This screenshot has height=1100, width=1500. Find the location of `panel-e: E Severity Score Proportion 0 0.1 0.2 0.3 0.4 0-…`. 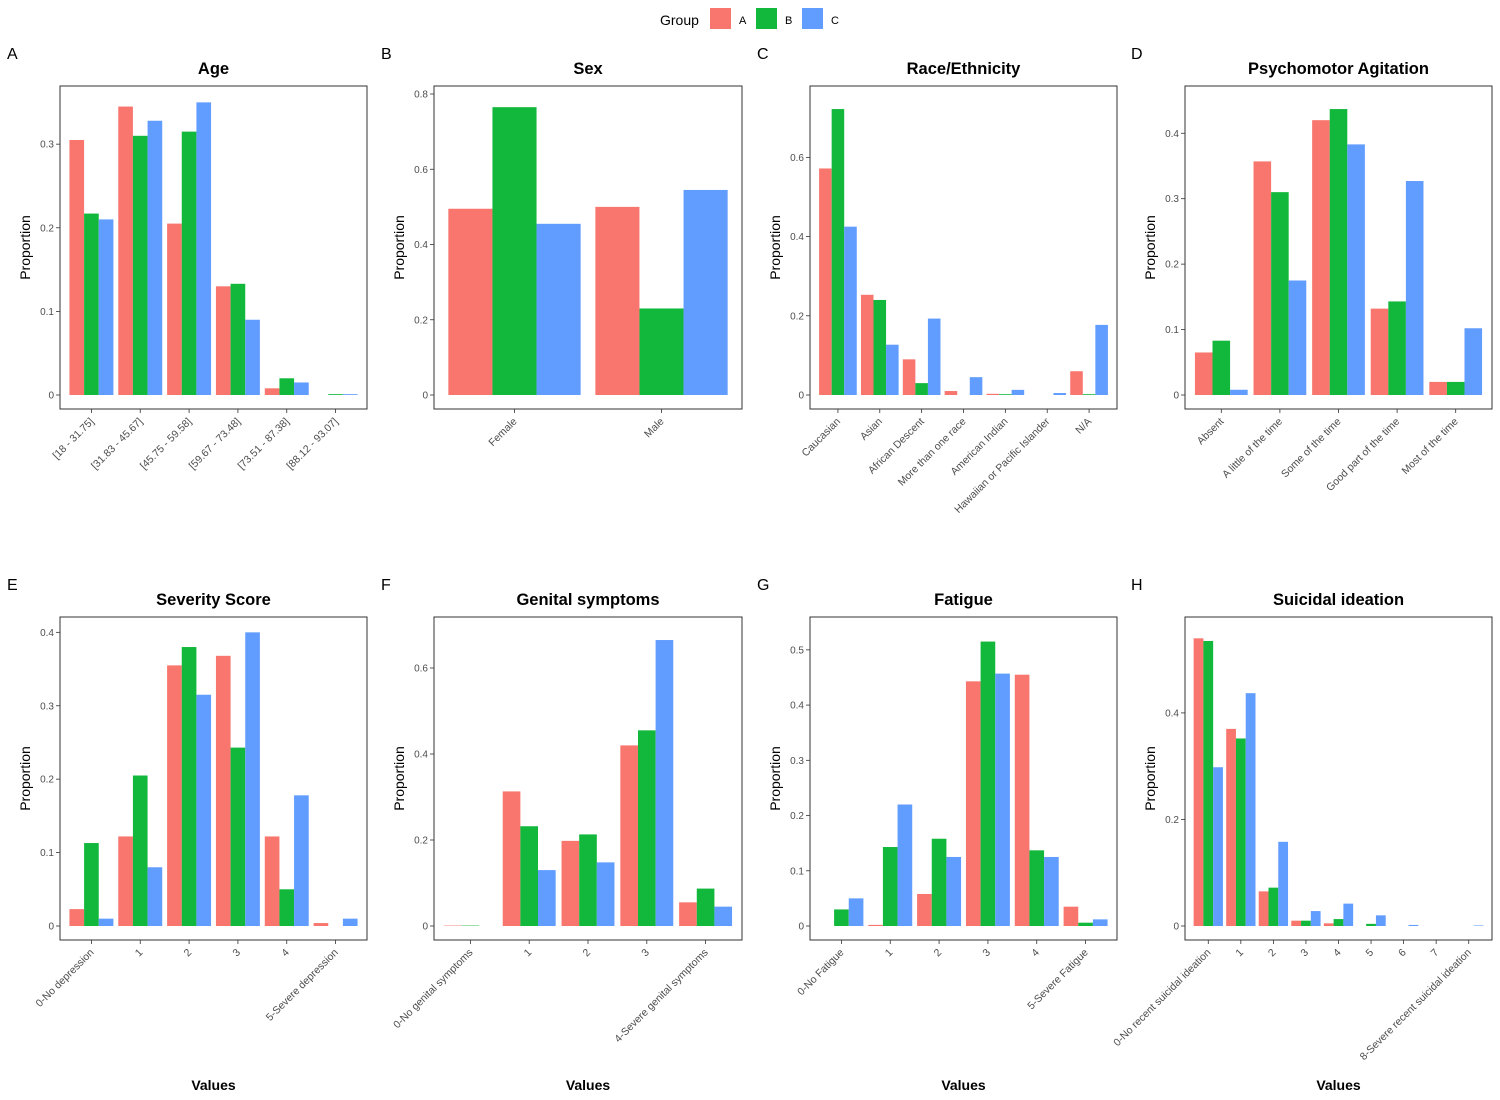

panel-e: E Severity Score Proportion 0 0.1 0.2 0.3 0.4 0-… is located at coordinates (187, 835).